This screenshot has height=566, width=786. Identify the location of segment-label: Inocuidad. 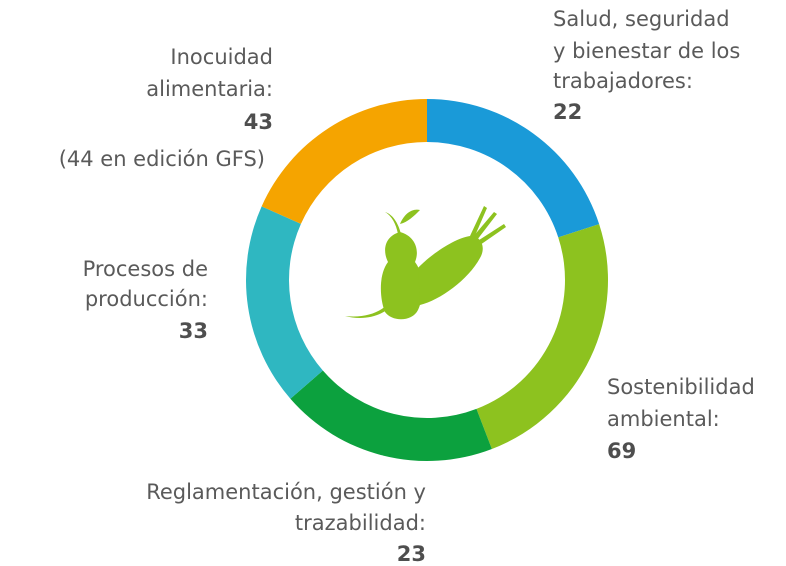
(221, 57).